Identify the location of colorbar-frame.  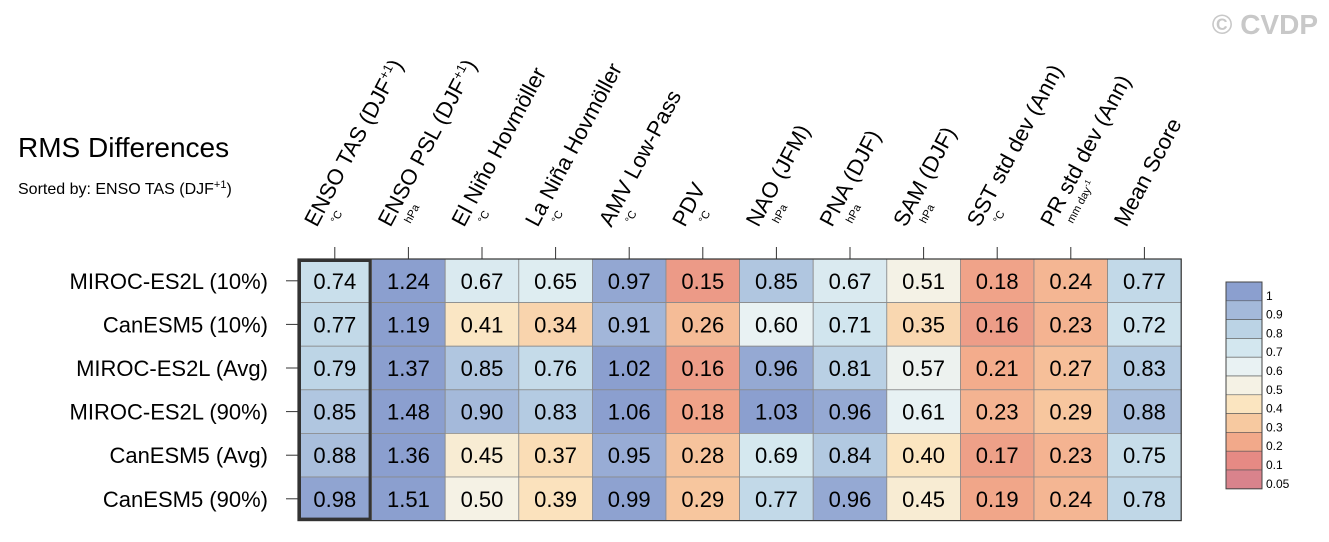
(1244, 385).